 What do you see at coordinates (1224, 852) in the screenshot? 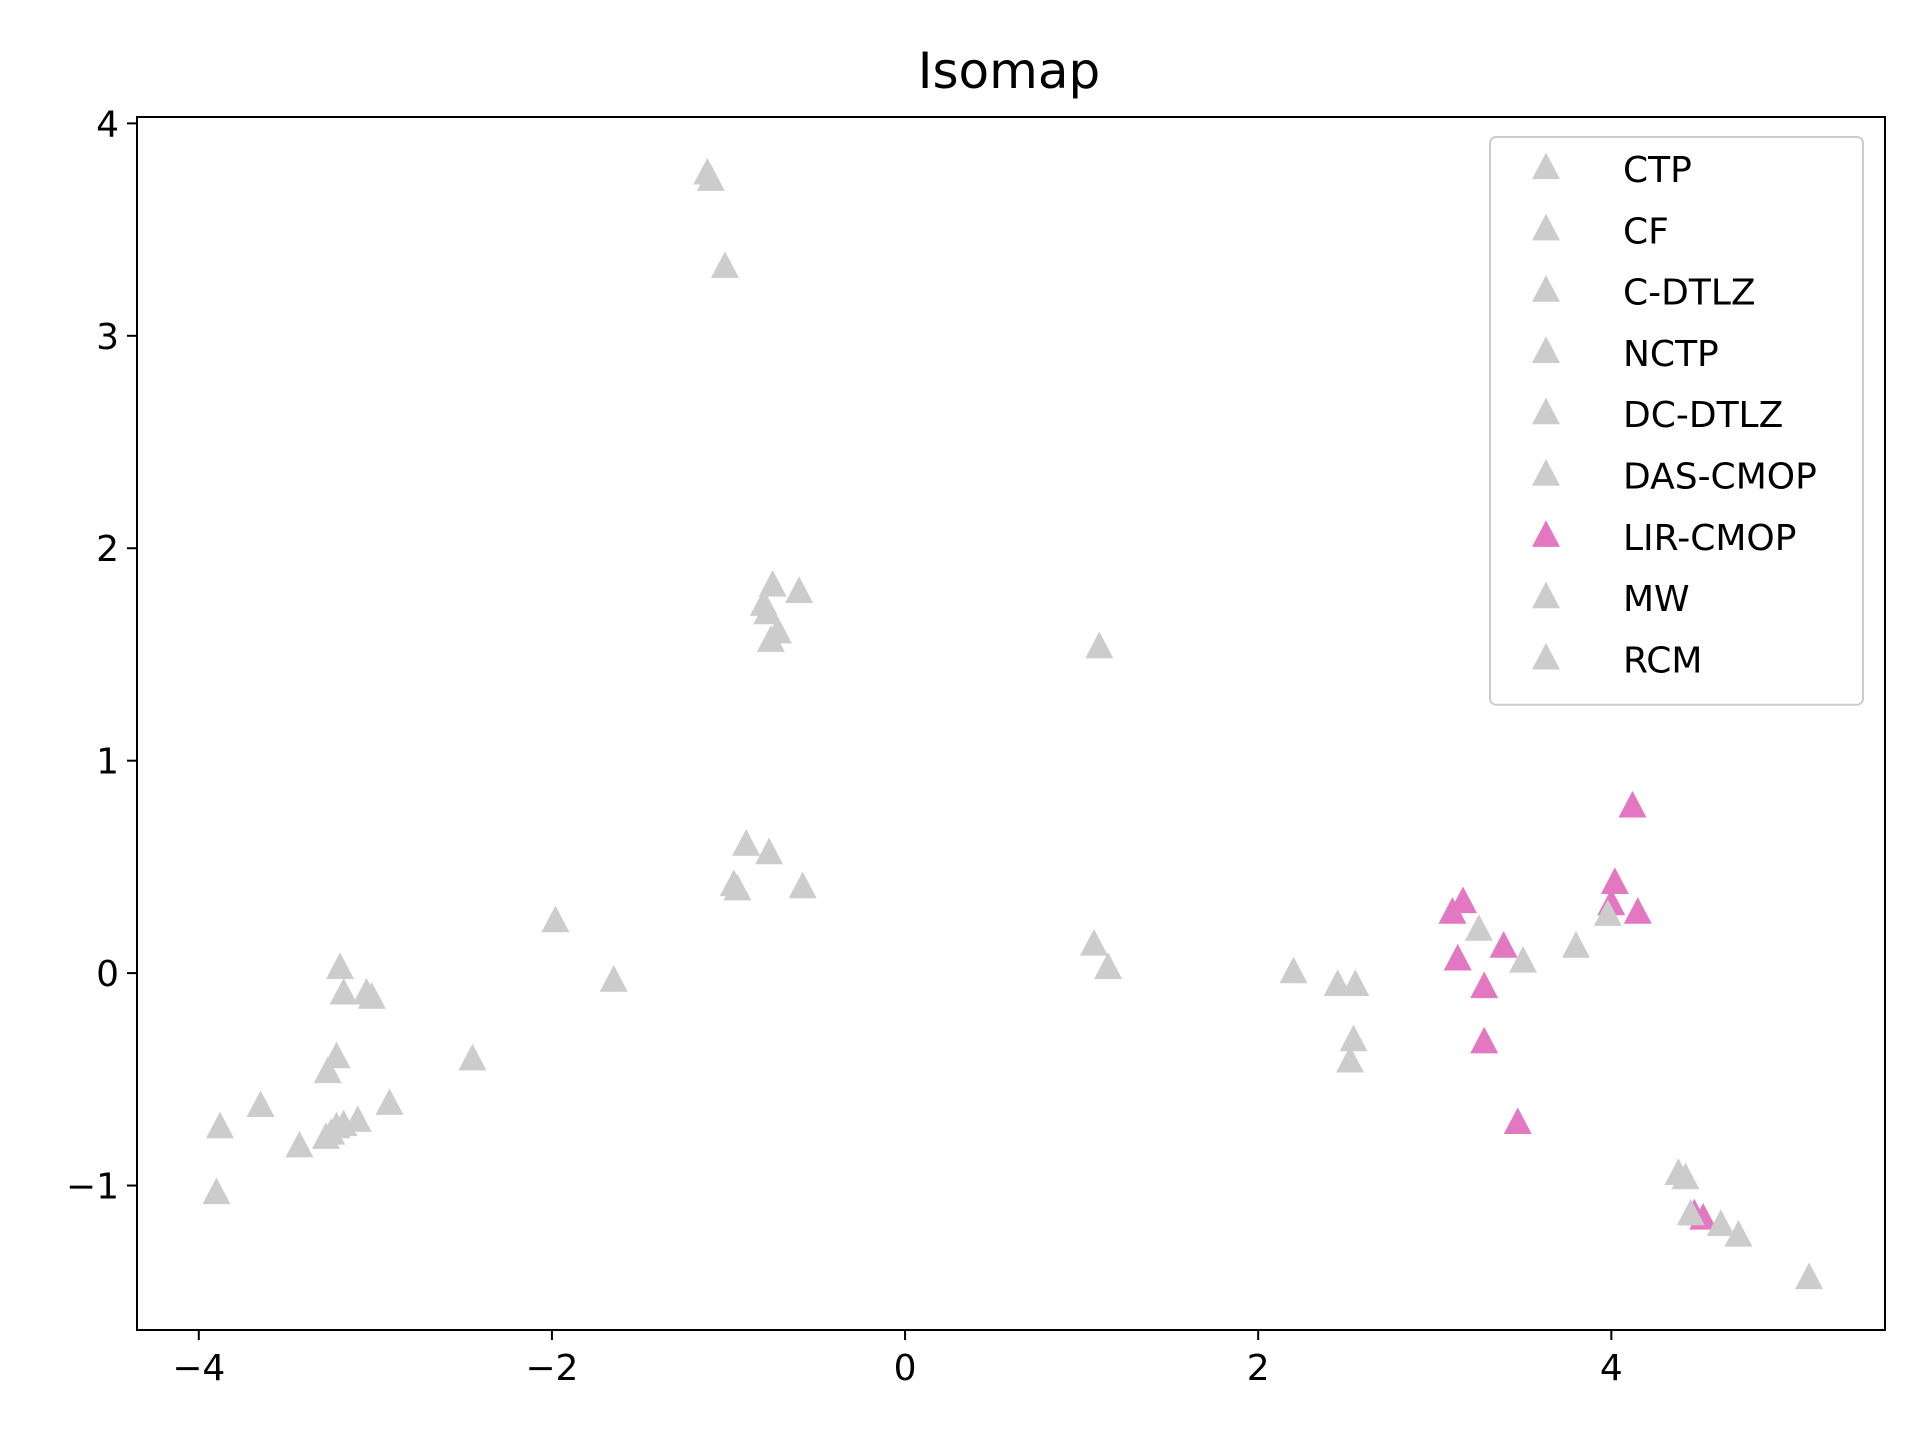
I see `series-das-cmop` at bounding box center [1224, 852].